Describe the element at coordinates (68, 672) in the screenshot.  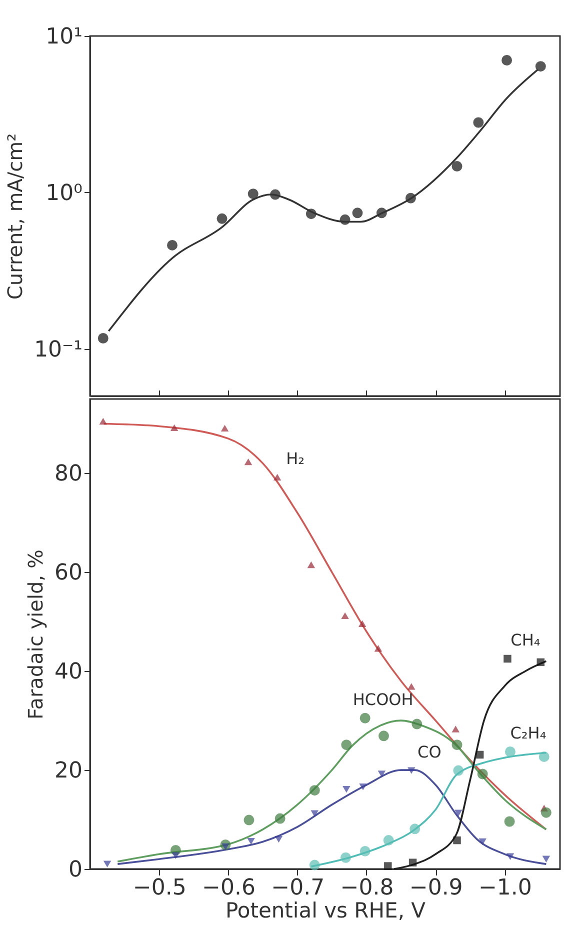
I see `y-tick-label: 40` at that location.